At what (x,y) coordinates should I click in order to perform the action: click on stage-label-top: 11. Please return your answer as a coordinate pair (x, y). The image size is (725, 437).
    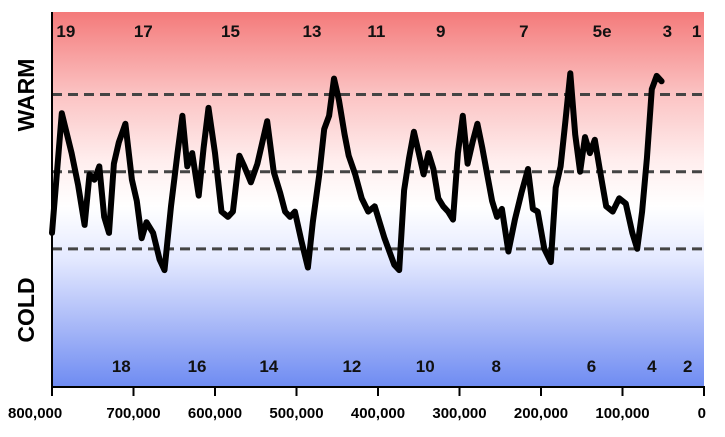
    Looking at the image, I should click on (376, 31).